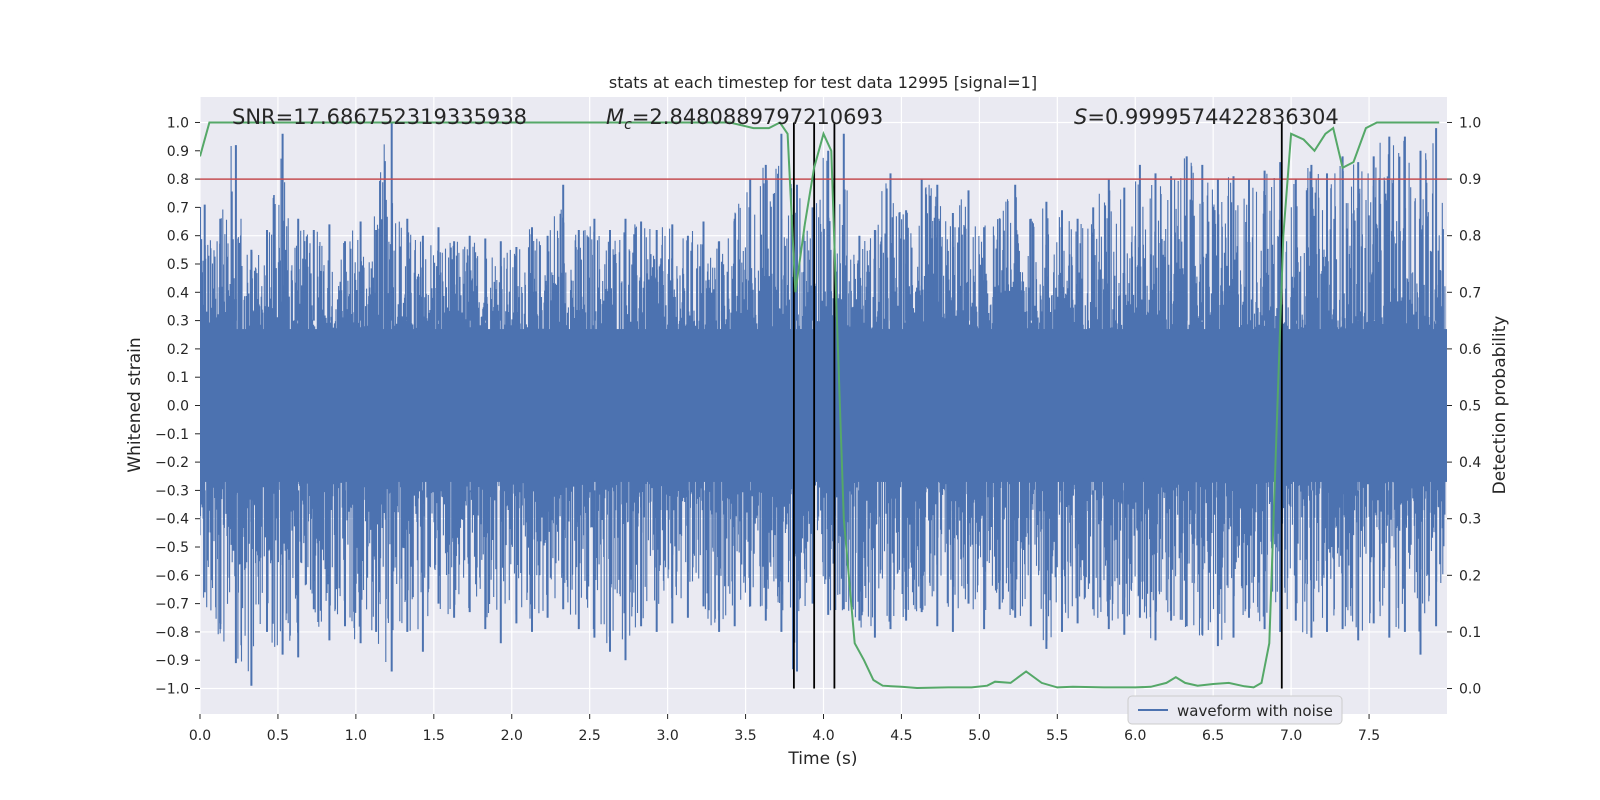 The width and height of the screenshot is (1600, 800). Describe the element at coordinates (172, 548) in the screenshot. I see `y-tick-label: −0.5` at that location.